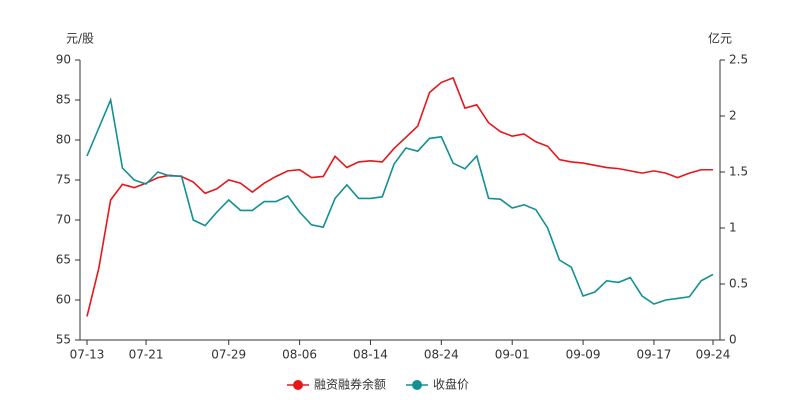 This screenshot has height=400, width=800. Describe the element at coordinates (63, 340) in the screenshot. I see `y-tick-label: 55` at that location.